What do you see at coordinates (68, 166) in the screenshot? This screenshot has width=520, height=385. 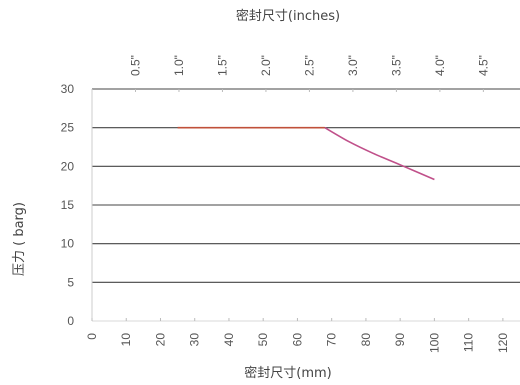 I see `y-tick-label: 20` at bounding box center [68, 166].